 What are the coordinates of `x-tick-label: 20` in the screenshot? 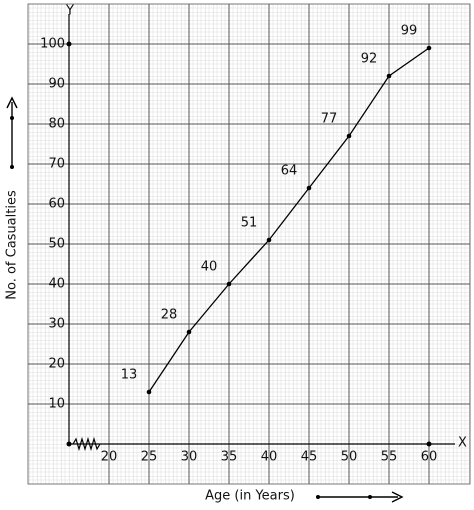 It's located at (109, 457).